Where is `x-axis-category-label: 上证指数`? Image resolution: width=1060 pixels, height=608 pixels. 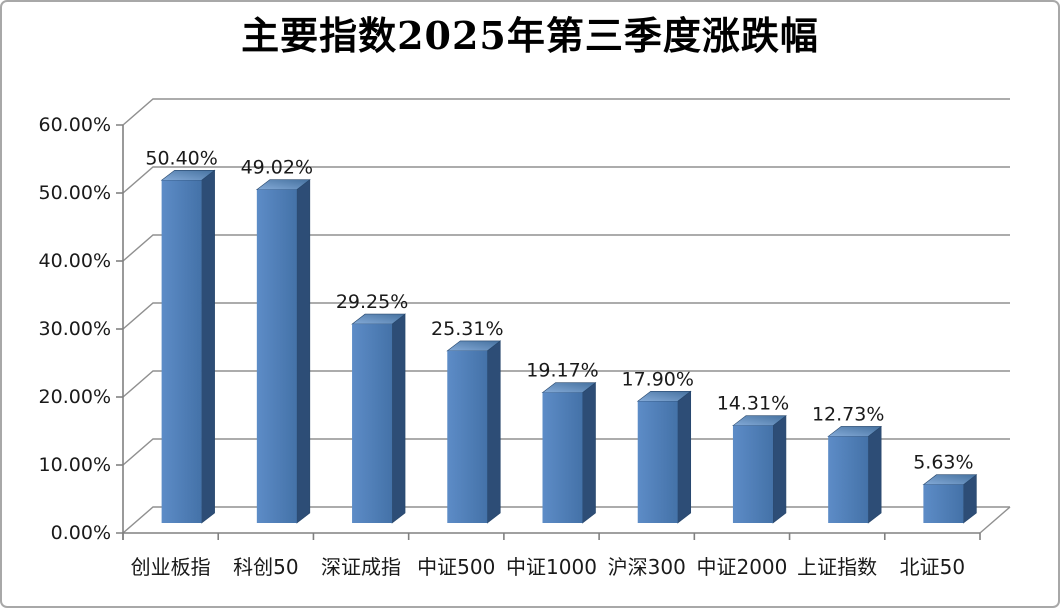 x-axis-category-label: 上证指数 is located at coordinates (837, 567).